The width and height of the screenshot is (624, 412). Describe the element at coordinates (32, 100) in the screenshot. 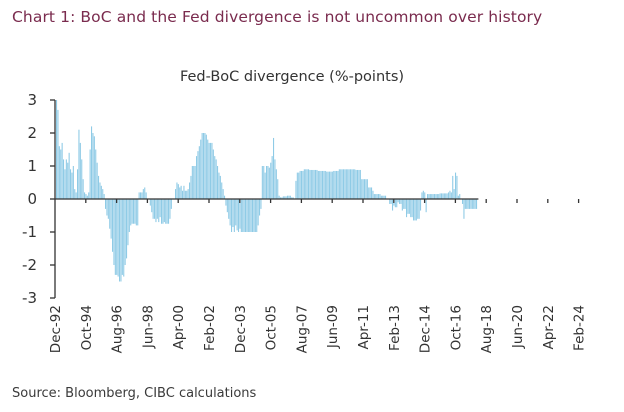

I see `y-tick-label: 3` at that location.